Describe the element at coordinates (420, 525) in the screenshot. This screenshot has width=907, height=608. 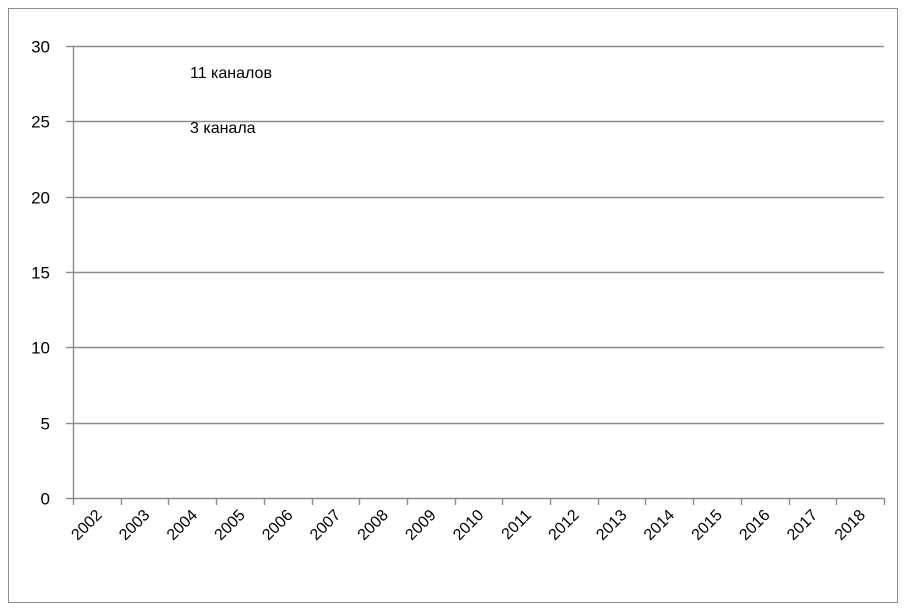
I see `x-tick-label-2009: 2009` at that location.